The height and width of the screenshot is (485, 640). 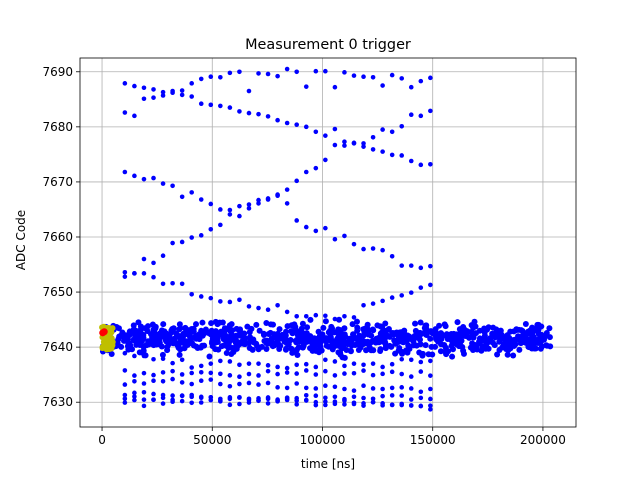 What do you see at coordinates (328, 464) in the screenshot?
I see `x-axis-title: time [ns]` at bounding box center [328, 464].